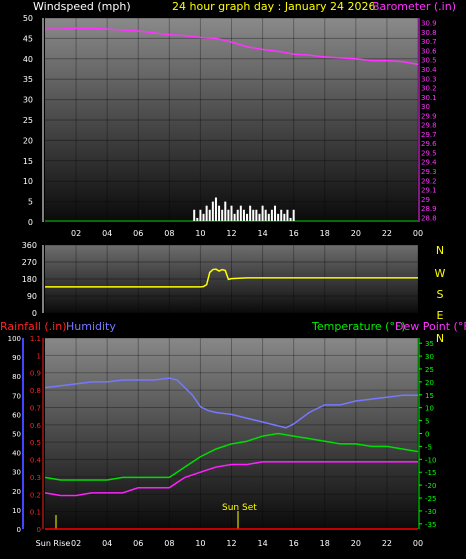 Image resolution: width=466 pixels, height=559 pixels. What do you see at coordinates (34, 313) in the screenshot?
I see `direction-tick-label: 0` at bounding box center [34, 313].